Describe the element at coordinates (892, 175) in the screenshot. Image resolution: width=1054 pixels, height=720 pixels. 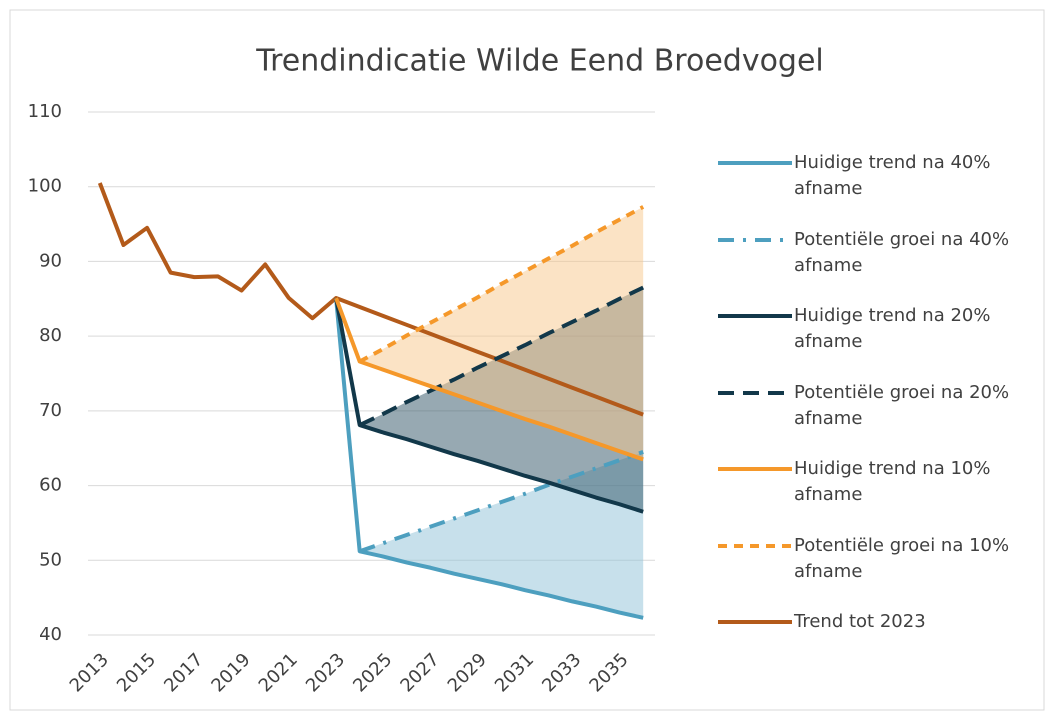
I see `legend-label: Huidige trend na 40% afname` at that location.